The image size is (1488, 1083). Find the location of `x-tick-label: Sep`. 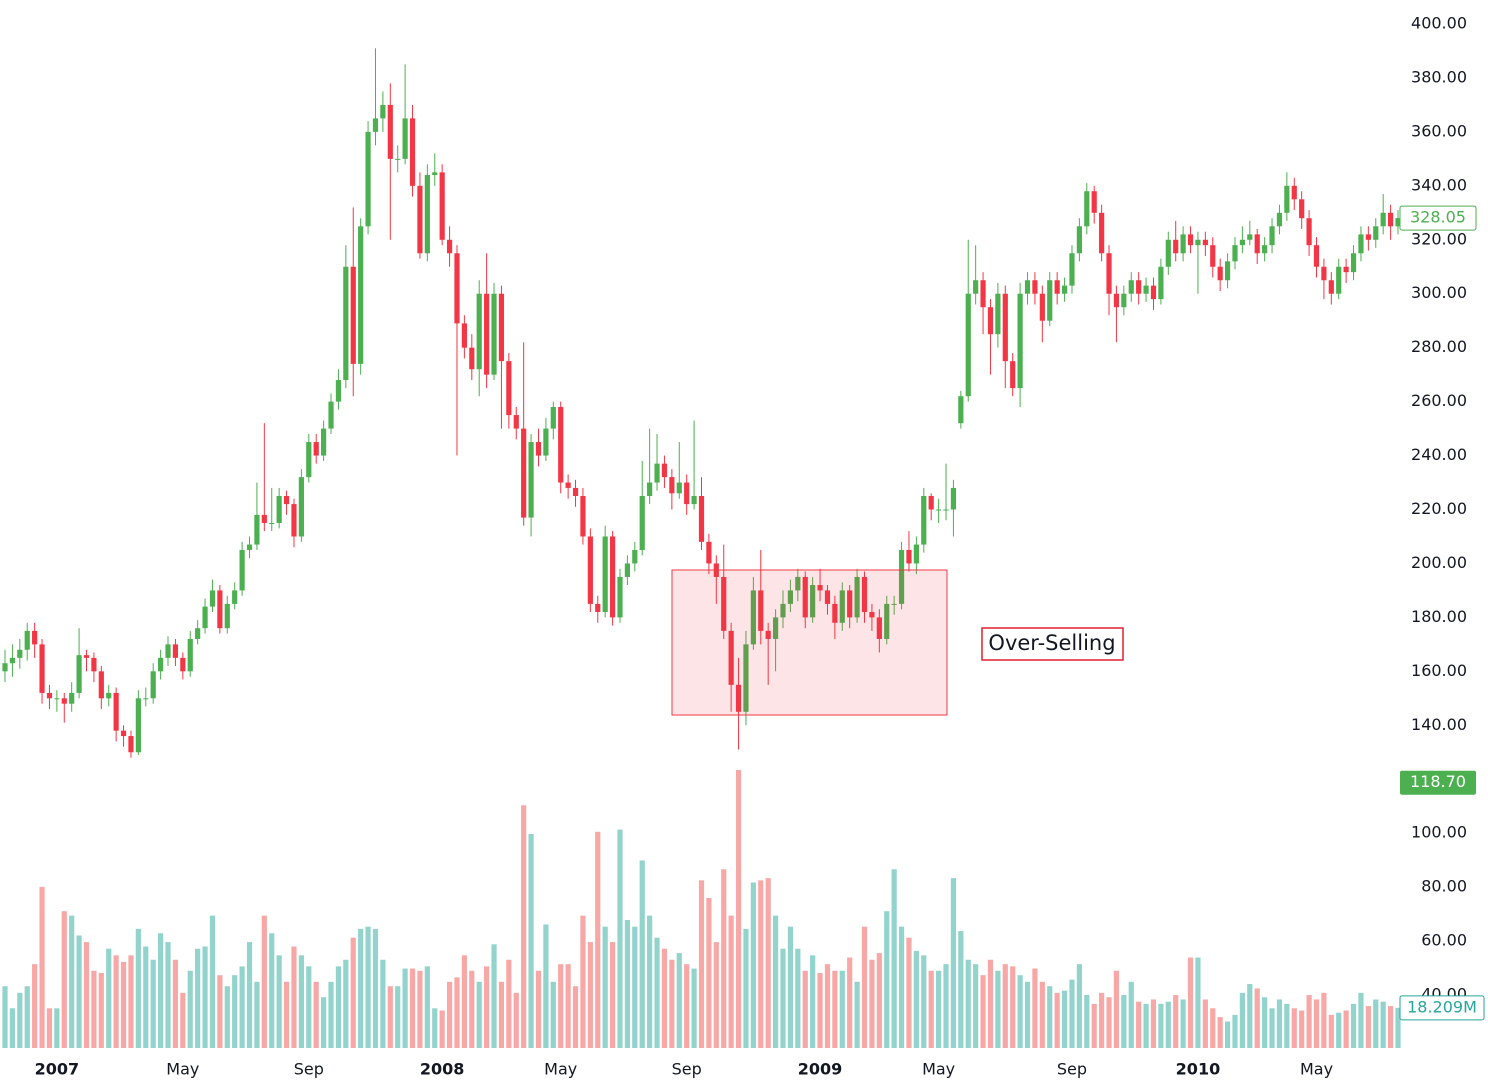

x-tick-label: Sep is located at coordinates (687, 1069).